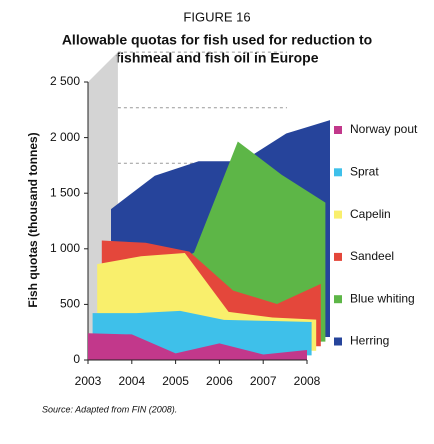 Image resolution: width=434 pixels, height=444 pixels. What do you see at coordinates (65, 192) in the screenshot?
I see `y-tick-label: 1 500` at bounding box center [65, 192].